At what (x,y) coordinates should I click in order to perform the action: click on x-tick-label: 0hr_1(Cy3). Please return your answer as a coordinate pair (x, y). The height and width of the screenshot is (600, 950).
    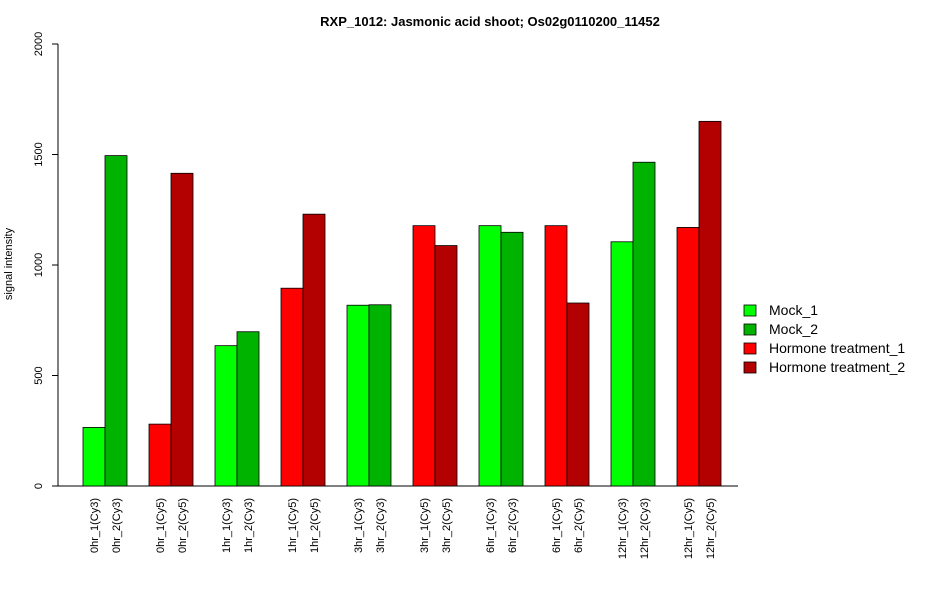
    Looking at the image, I should click on (95, 525).